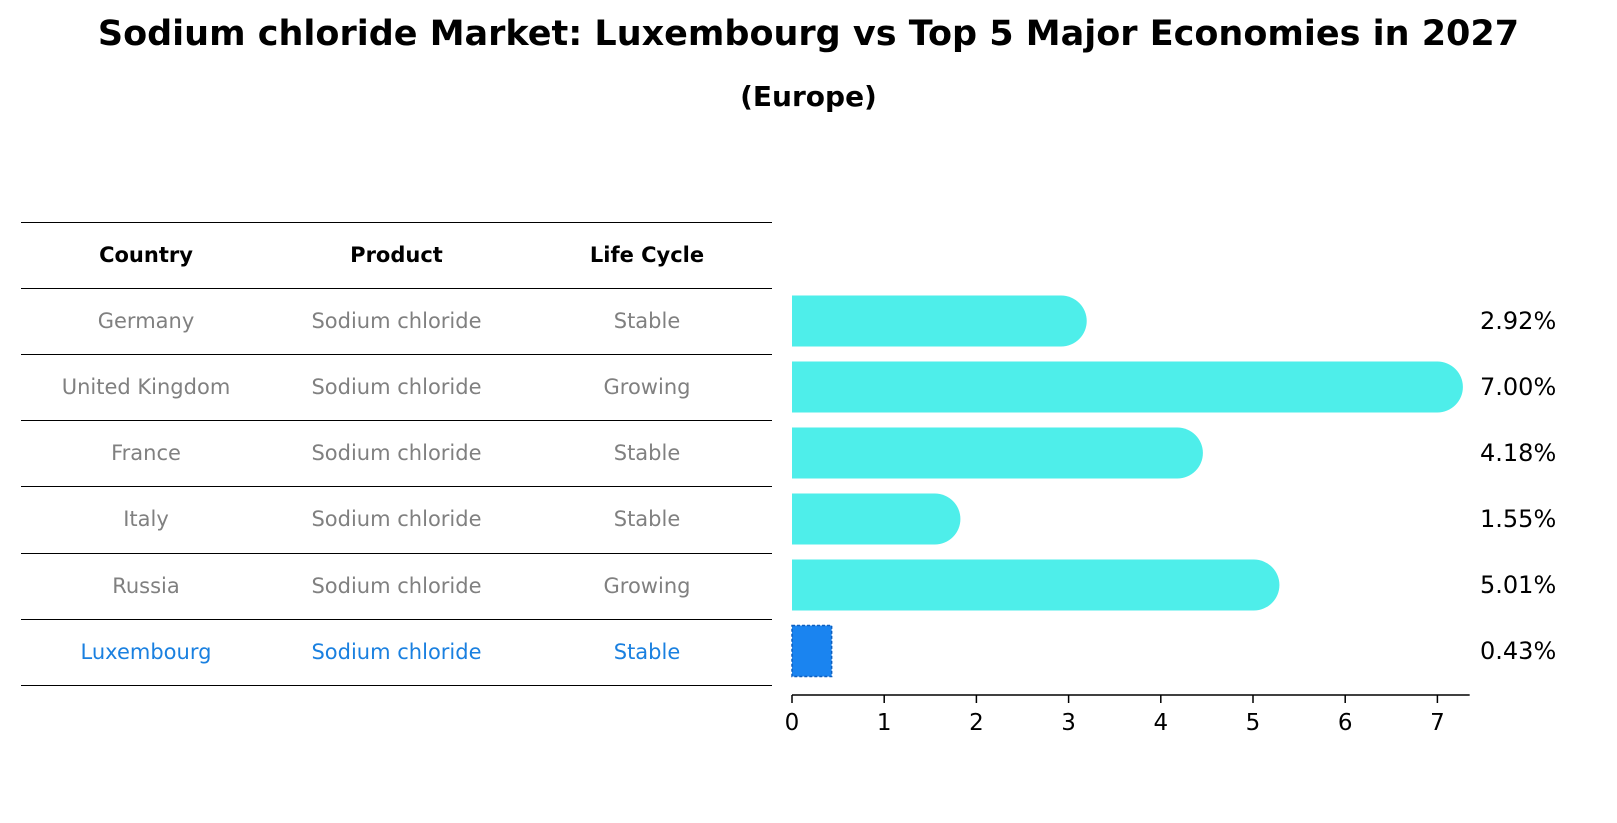 This screenshot has width=1617, height=823. Describe the element at coordinates (1068, 723) in the screenshot. I see `x-tick-label: 3` at that location.